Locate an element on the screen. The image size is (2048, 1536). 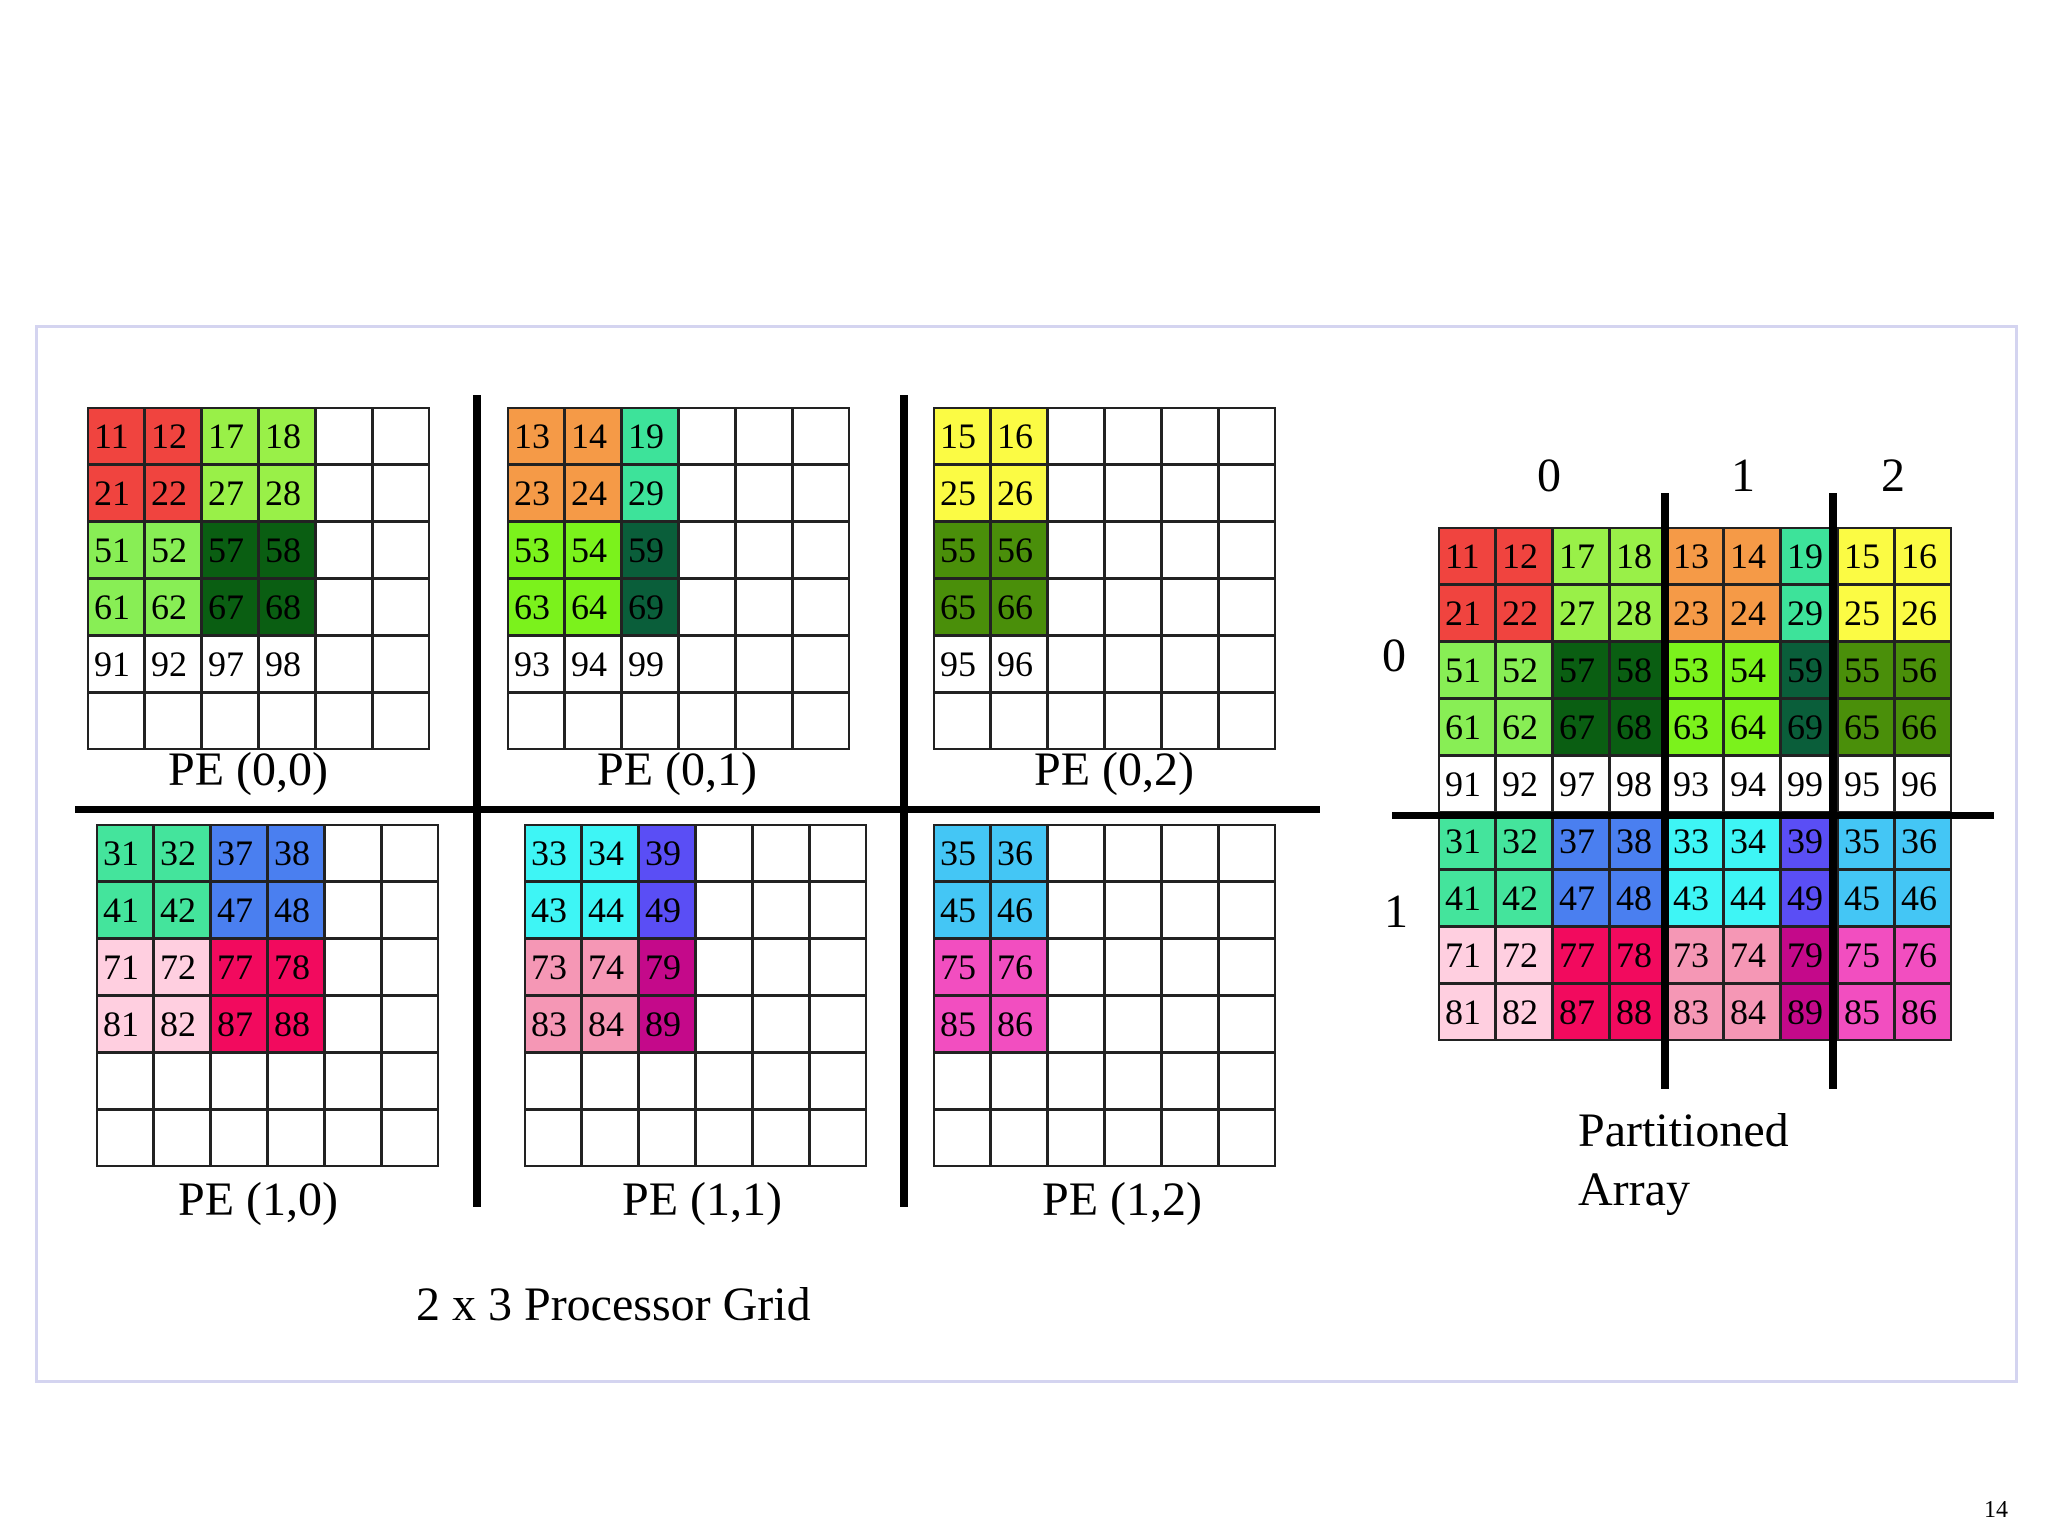
pe-cell-49: 49 is located at coordinates (667, 910).